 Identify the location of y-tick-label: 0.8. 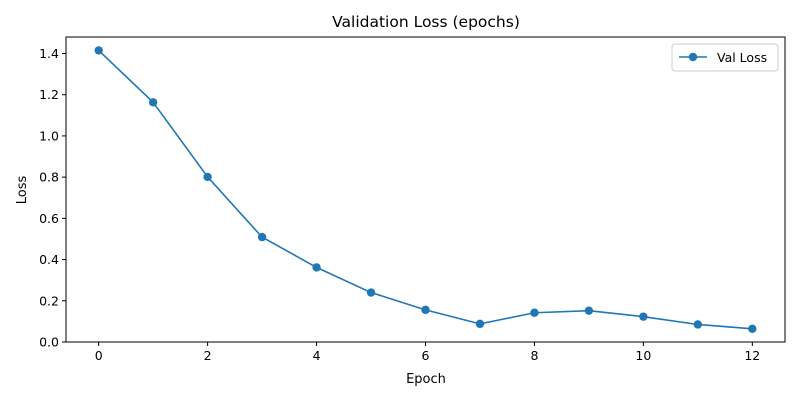
(49, 177).